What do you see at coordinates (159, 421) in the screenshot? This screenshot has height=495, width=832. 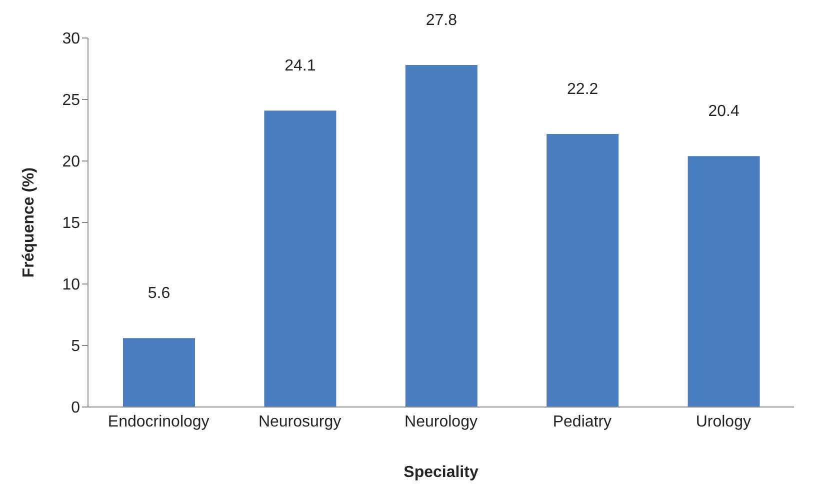 I see `x-tick-label: Endocrinology` at bounding box center [159, 421].